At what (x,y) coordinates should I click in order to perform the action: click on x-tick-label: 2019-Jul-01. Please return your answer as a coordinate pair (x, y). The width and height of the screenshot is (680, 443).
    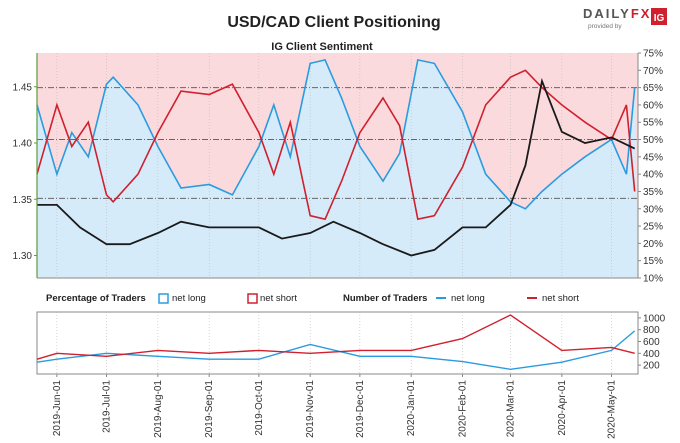
    Looking at the image, I should click on (107, 406).